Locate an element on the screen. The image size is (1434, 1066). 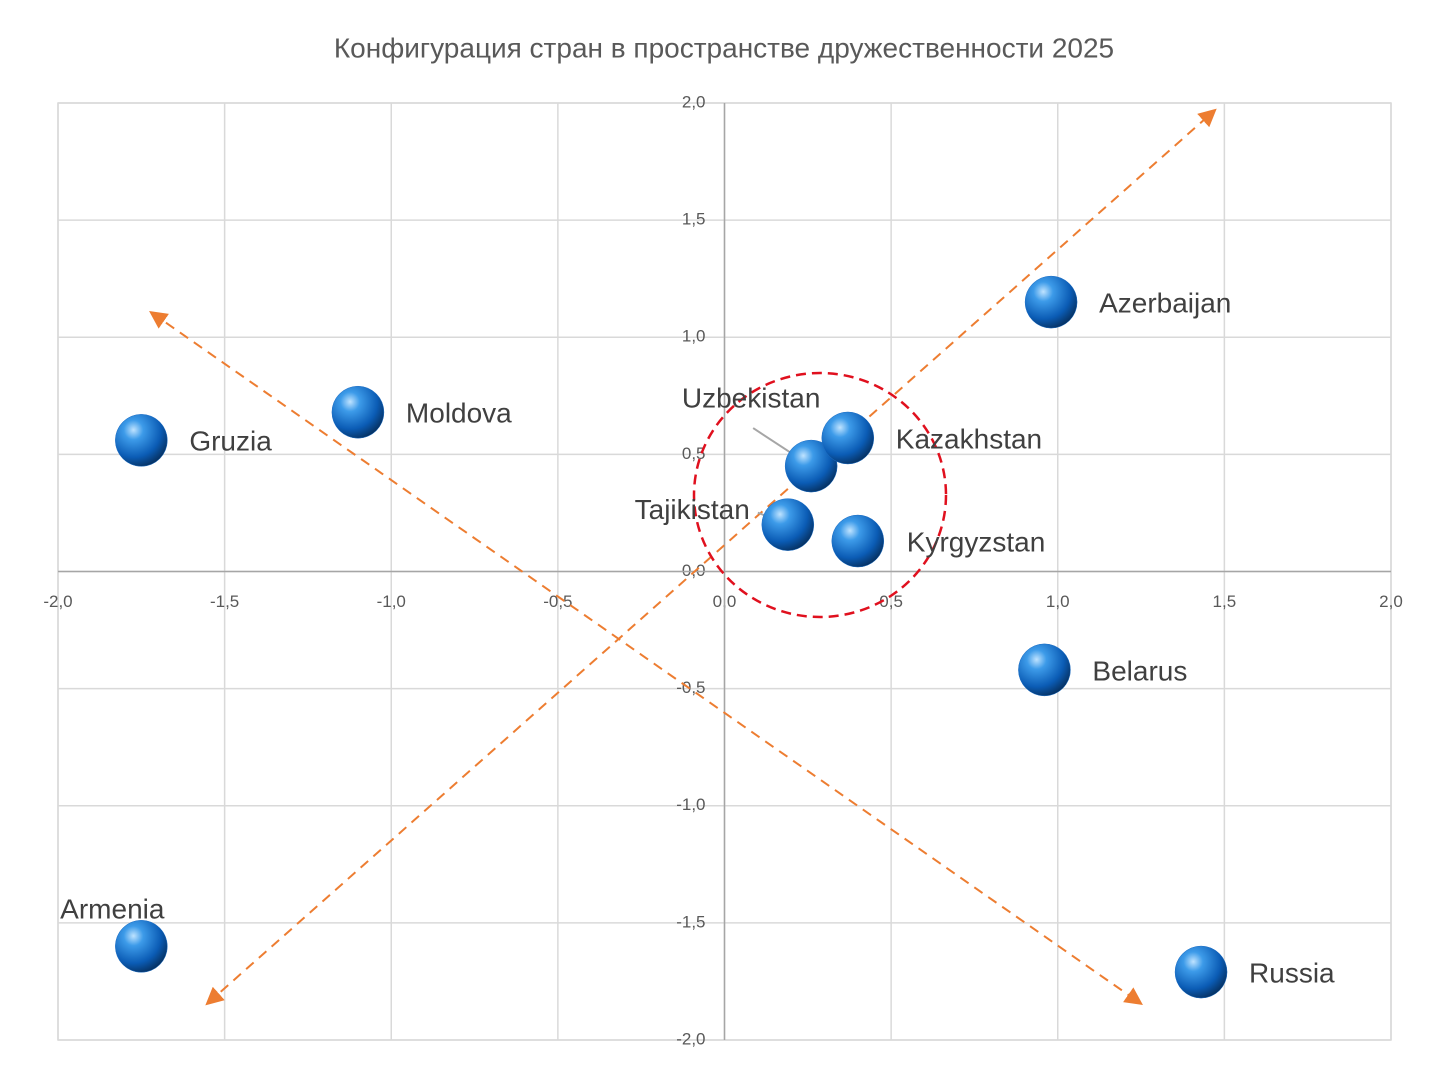
point-label: Gruzia is located at coordinates (230, 441).